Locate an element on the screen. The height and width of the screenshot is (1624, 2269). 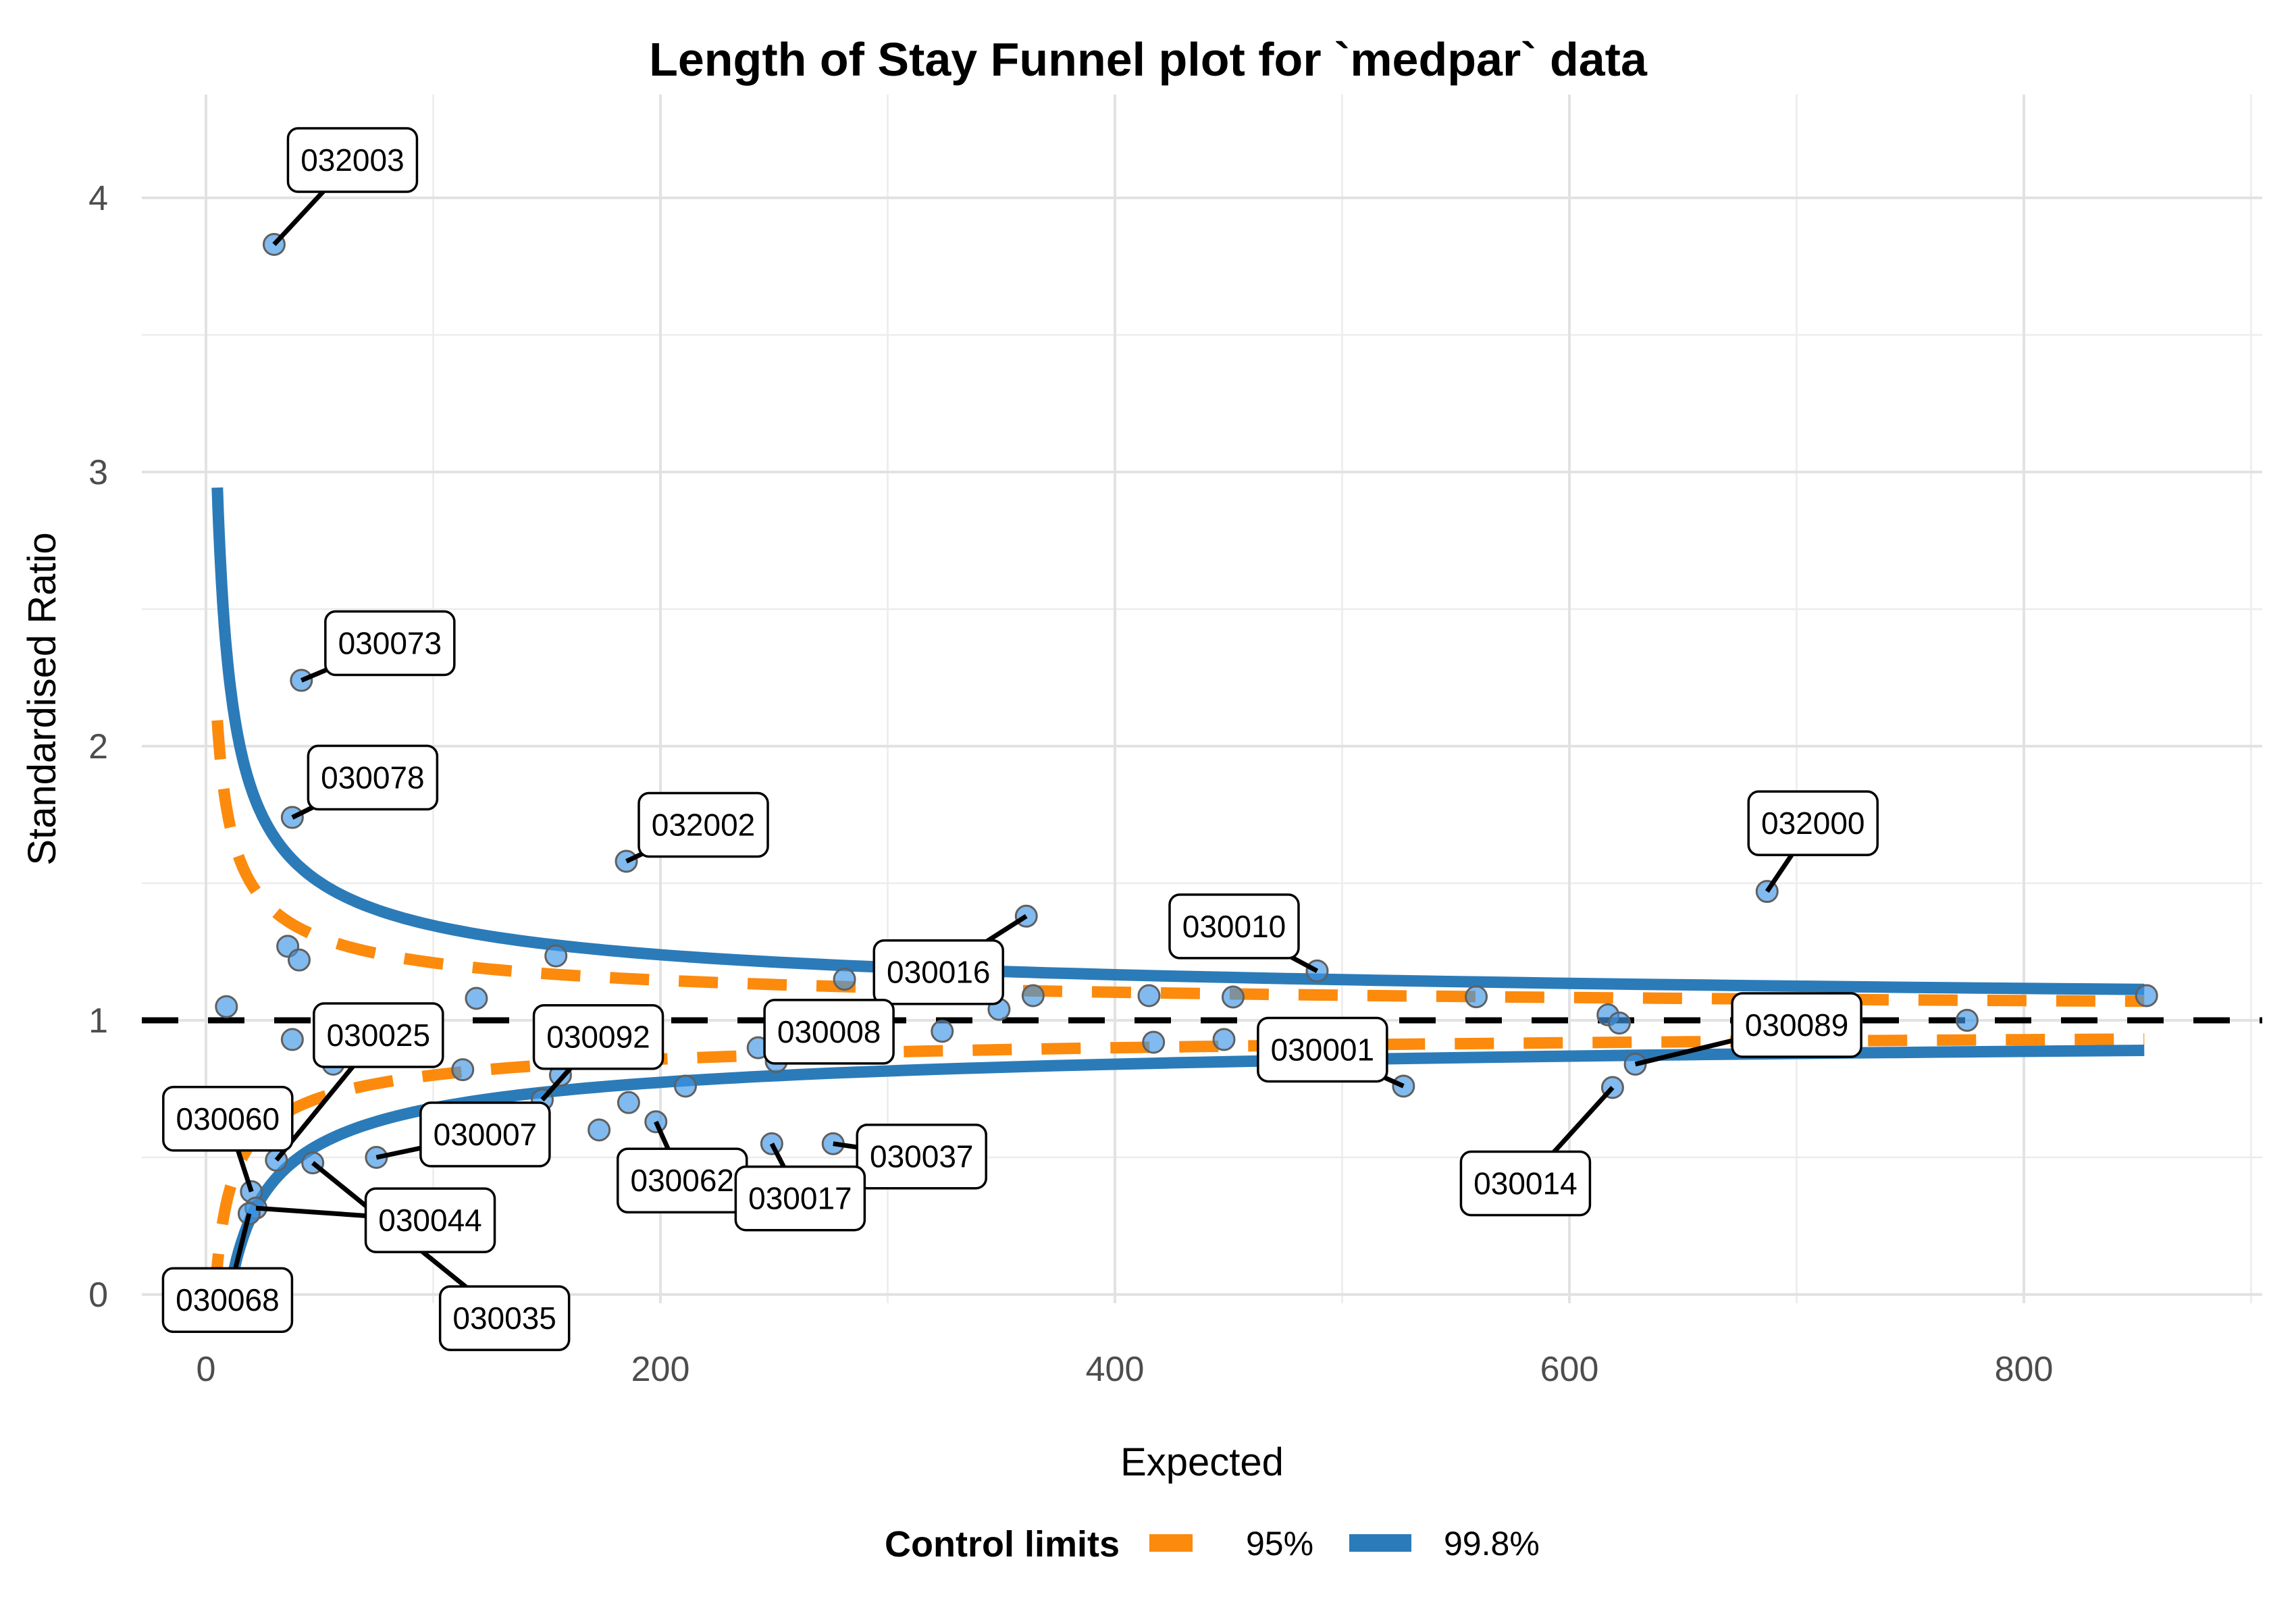
y-tick-2: 2 is located at coordinates (98, 746).